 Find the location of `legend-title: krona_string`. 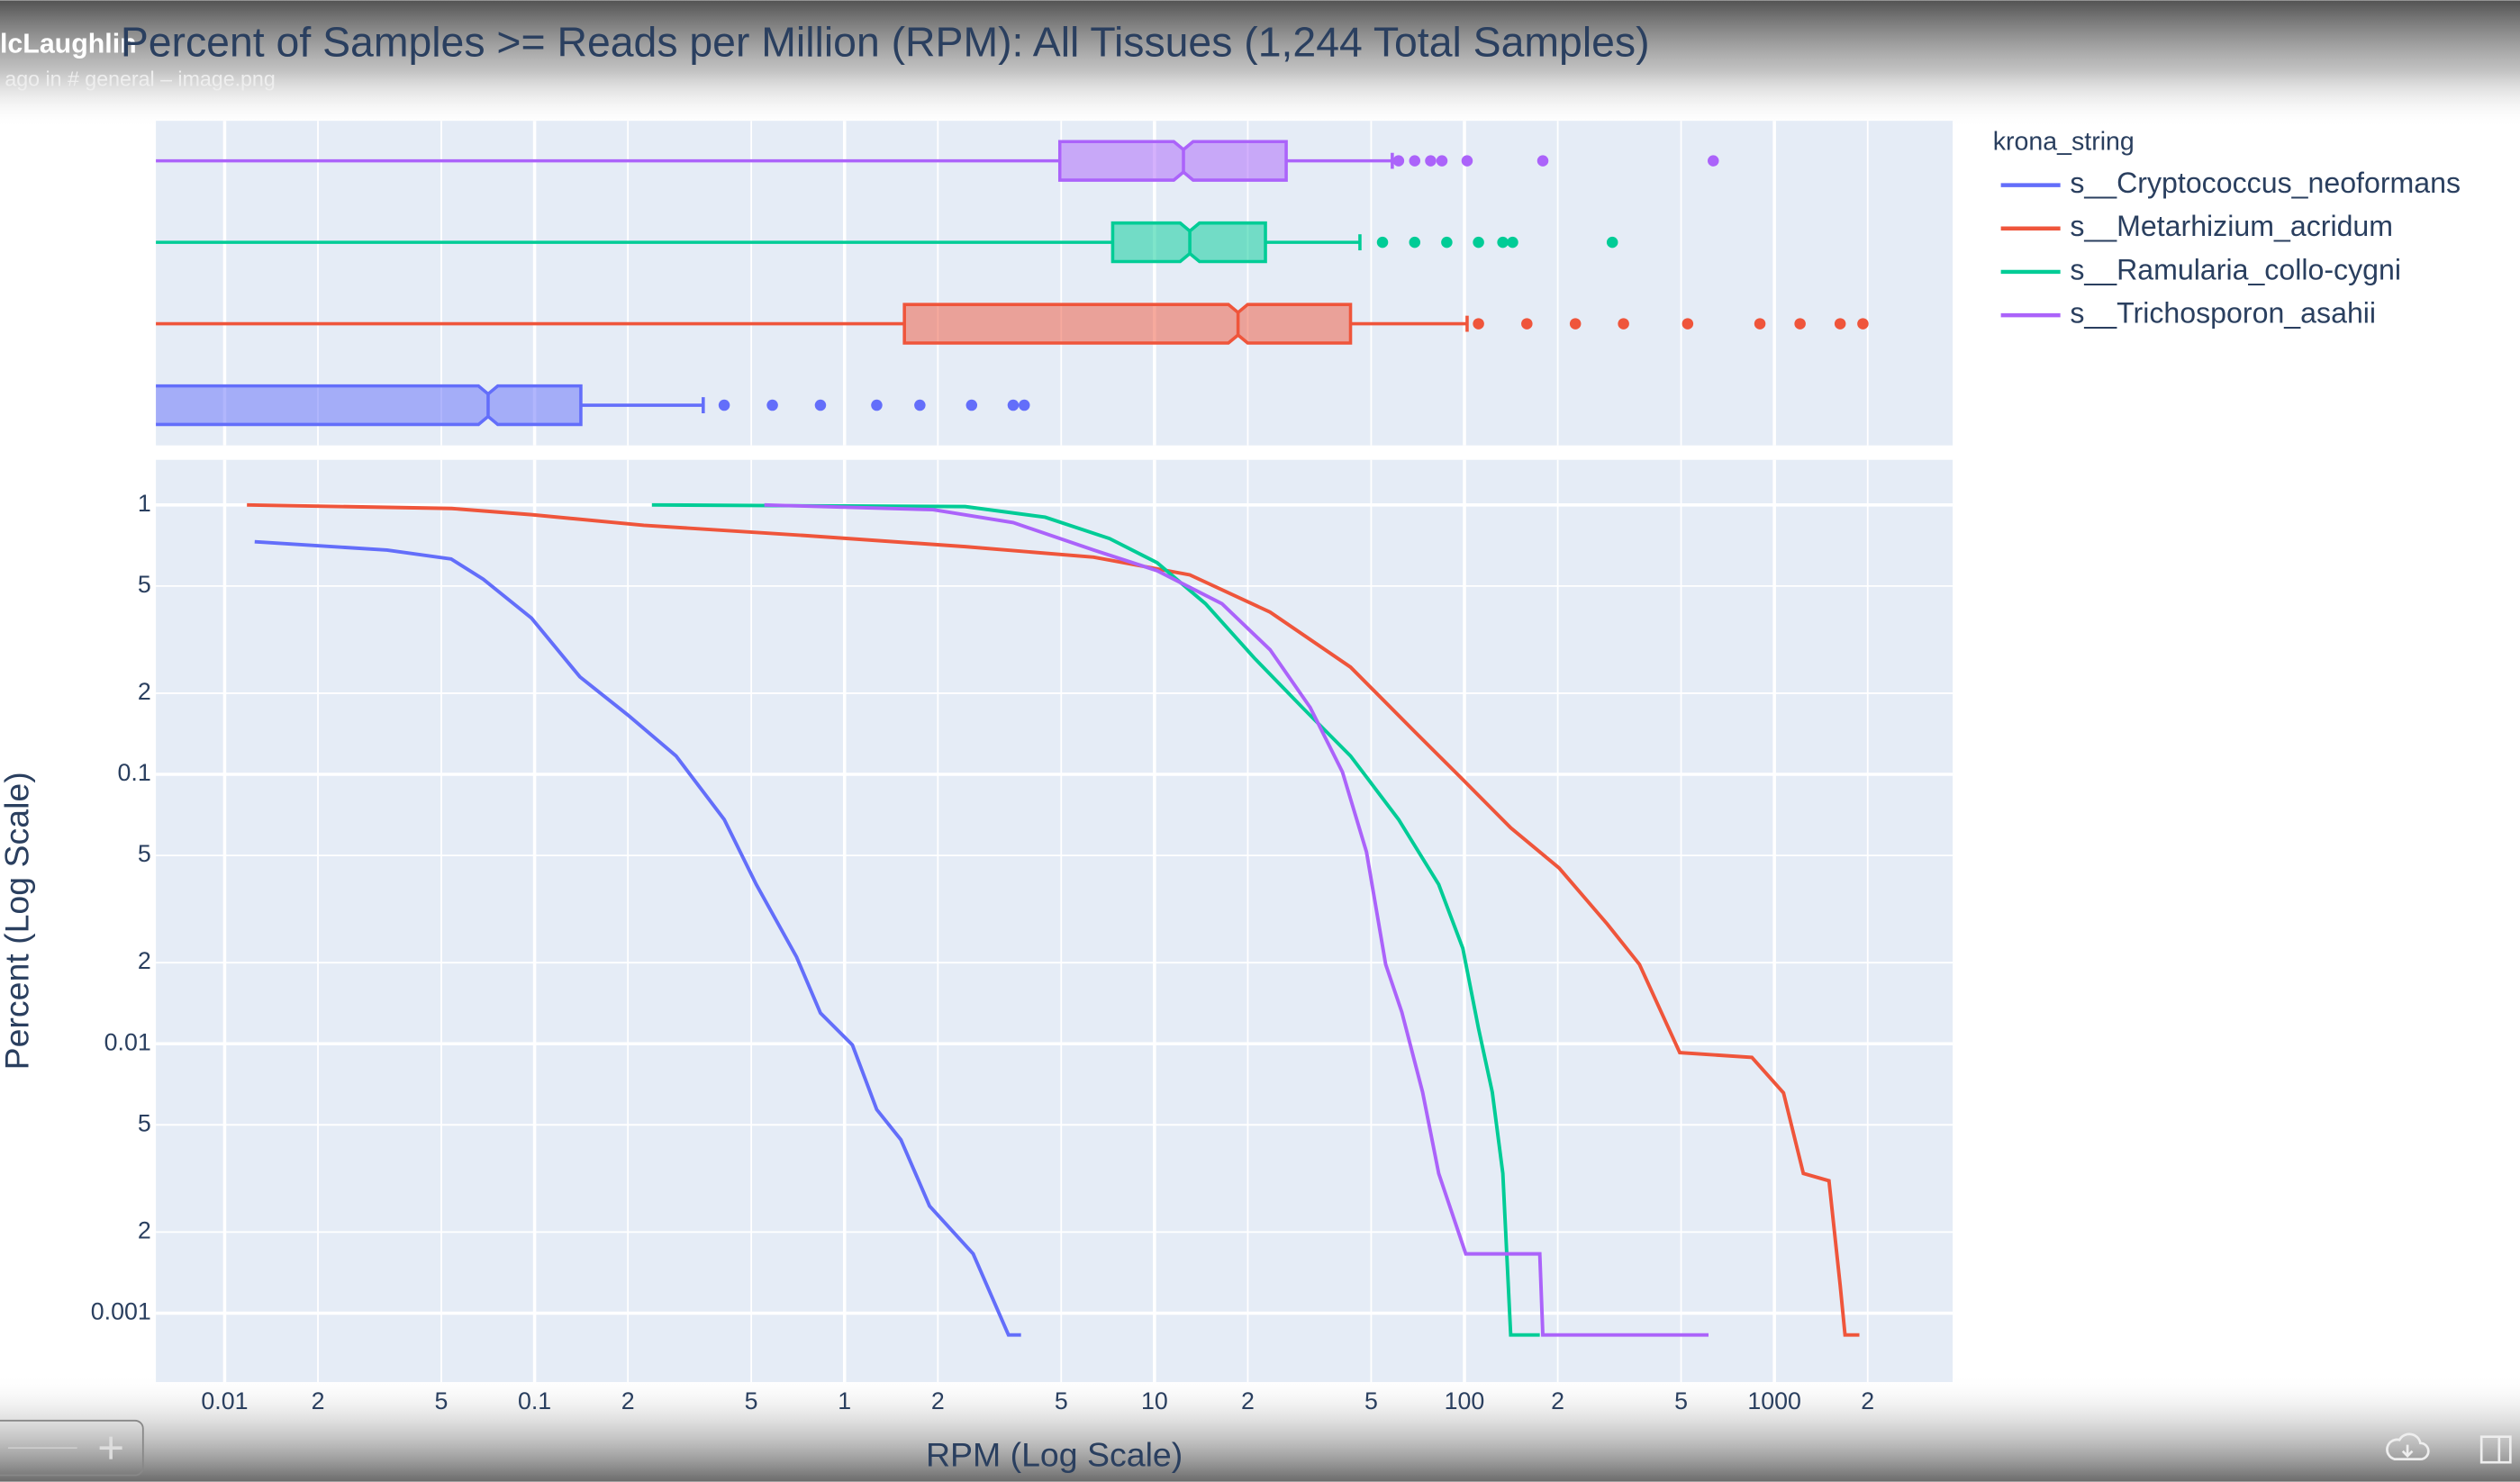

legend-title: krona_string is located at coordinates (2064, 142).